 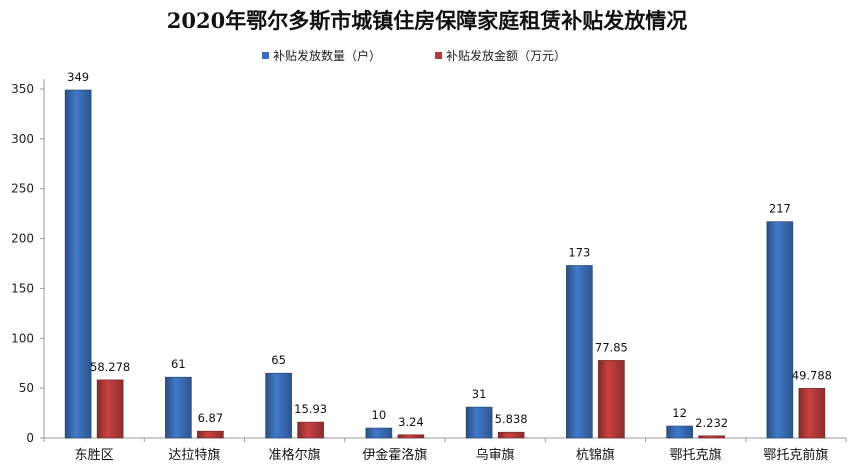 What do you see at coordinates (679, 413) in the screenshot?
I see `data-label-series1-7: 12` at bounding box center [679, 413].